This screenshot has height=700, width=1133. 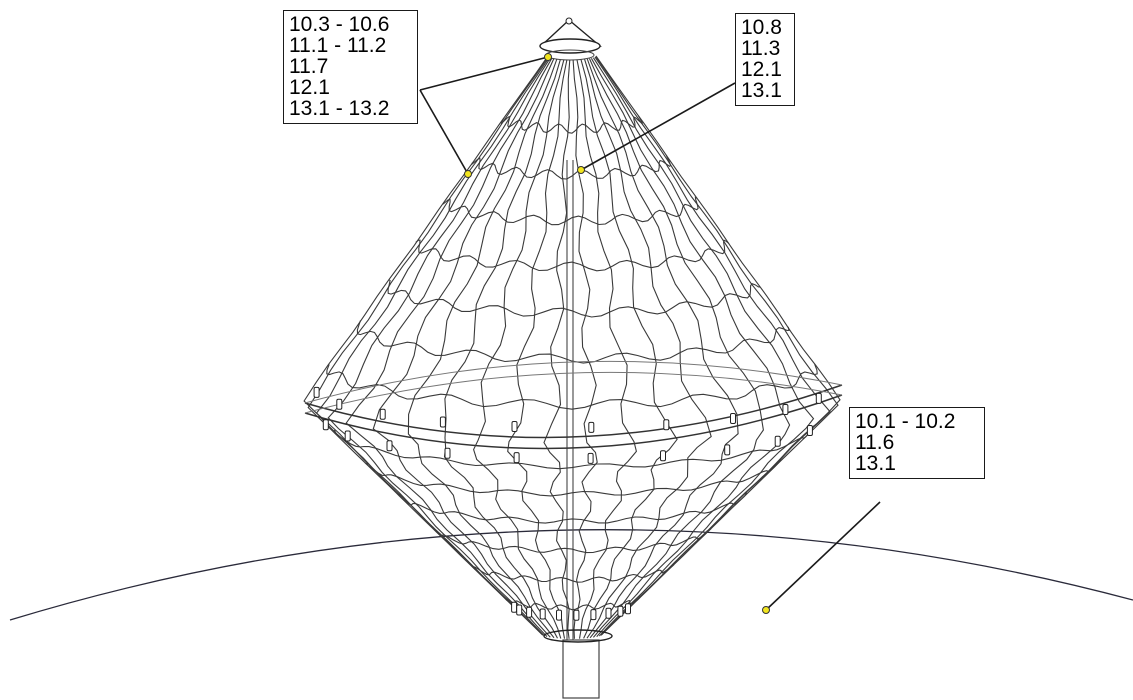 I want to click on marker-dot-cap, so click(x=548, y=57).